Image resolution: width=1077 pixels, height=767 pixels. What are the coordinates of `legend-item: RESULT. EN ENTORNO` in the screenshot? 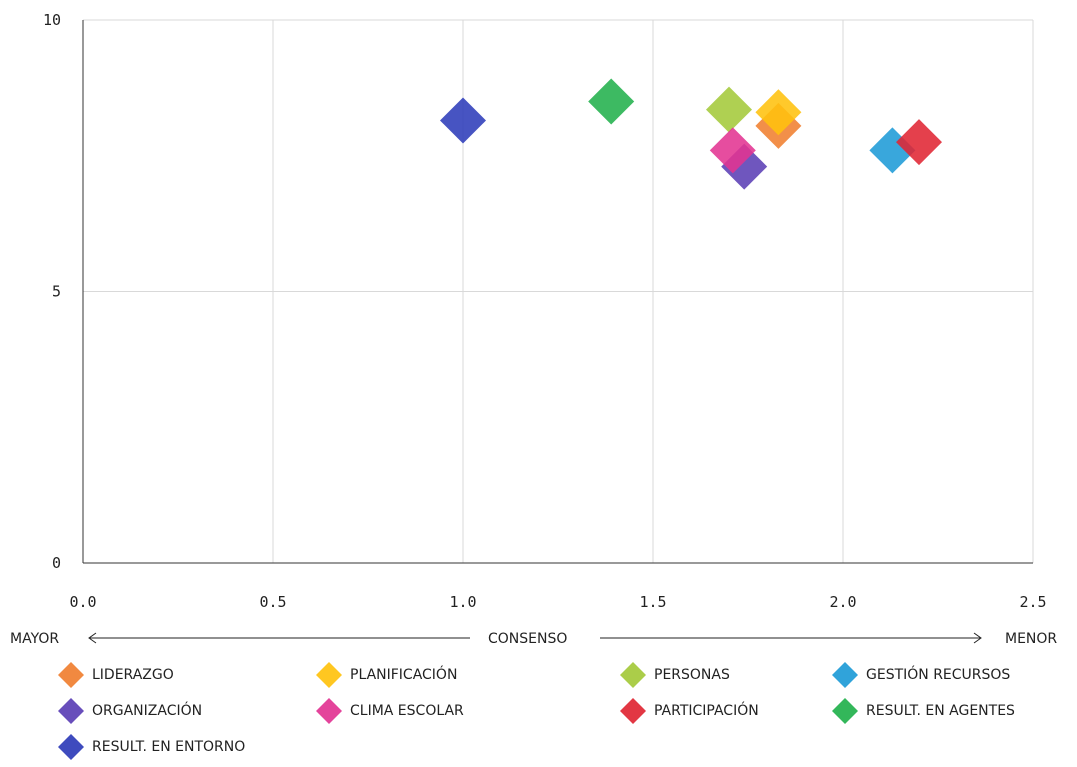 It's located at (150, 747).